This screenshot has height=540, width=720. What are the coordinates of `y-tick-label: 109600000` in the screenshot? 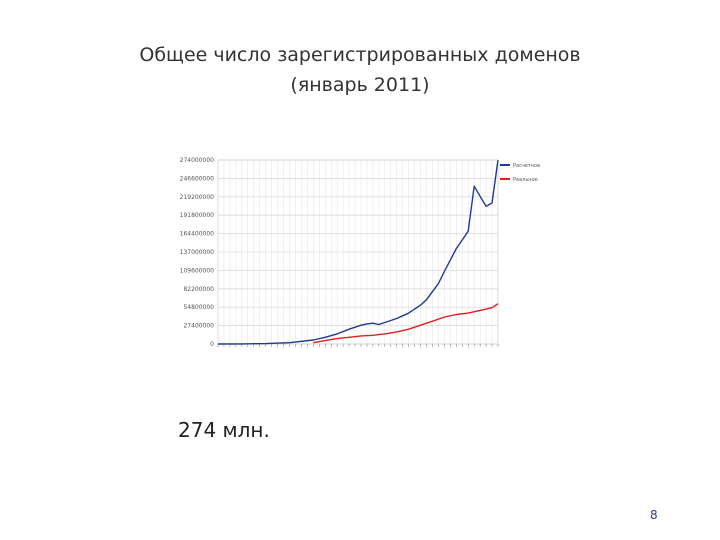 It's located at (197, 270).